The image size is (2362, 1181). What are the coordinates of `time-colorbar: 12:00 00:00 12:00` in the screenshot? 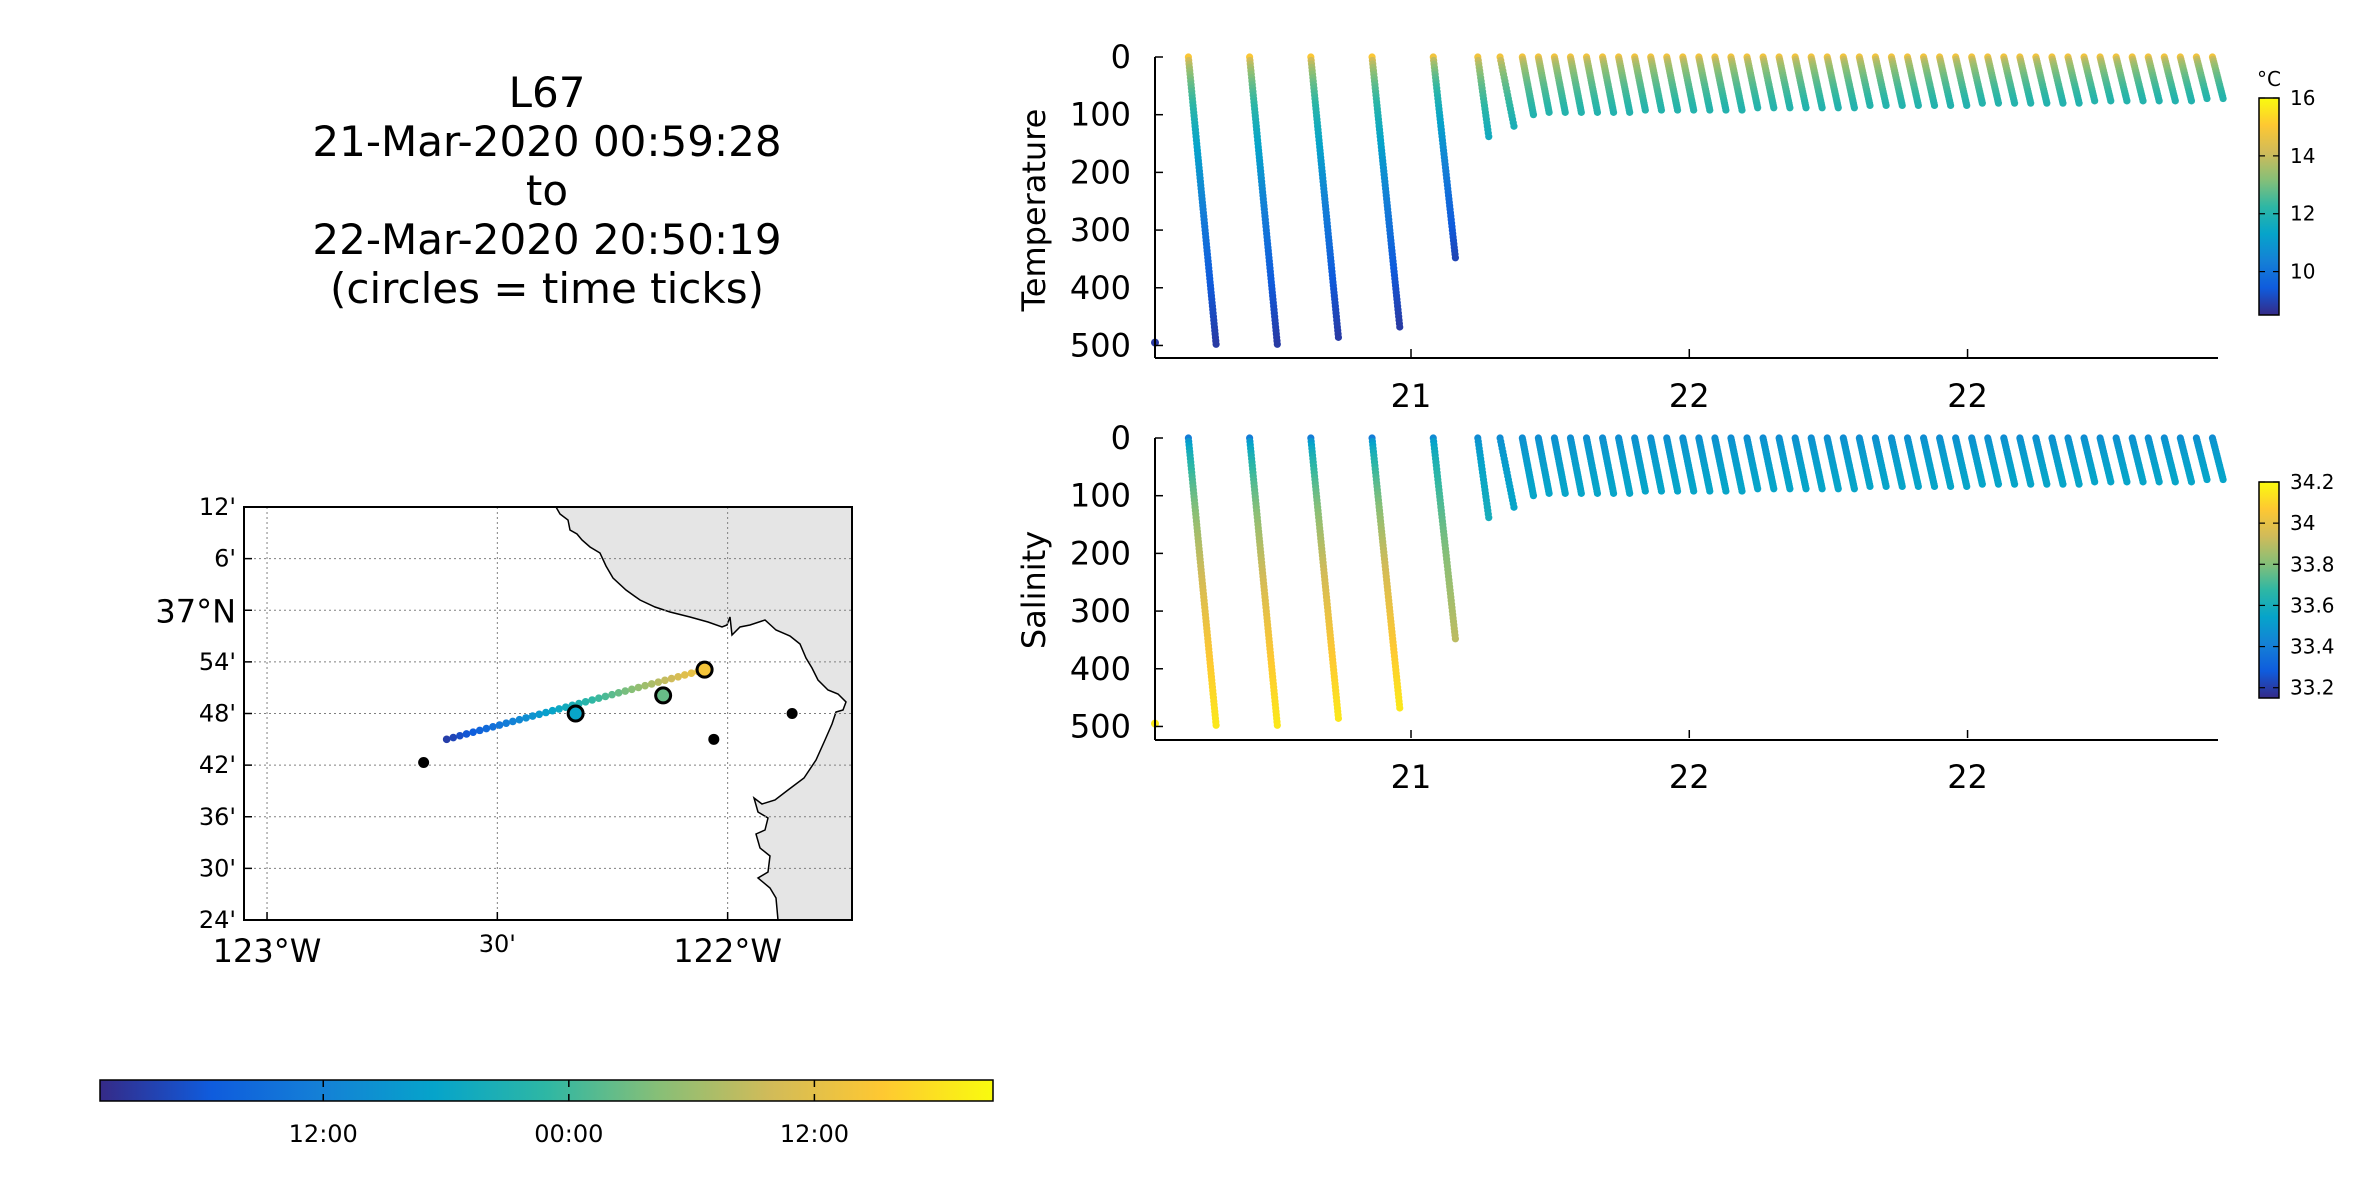 It's located at (546, 1113).